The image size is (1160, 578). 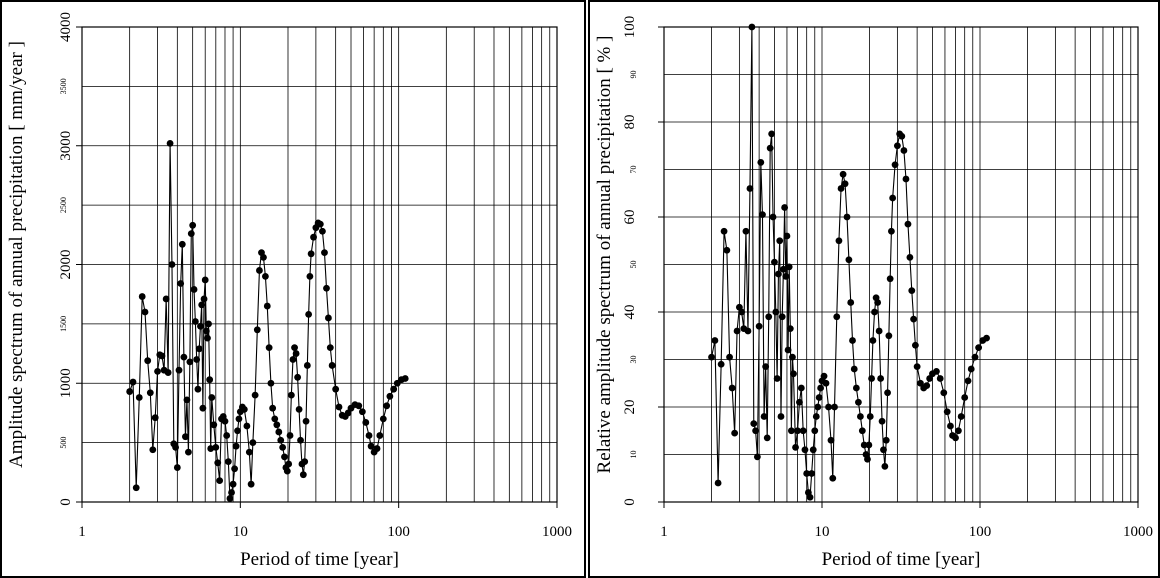 I want to click on y-tick-label: 20, so click(x=630, y=407).